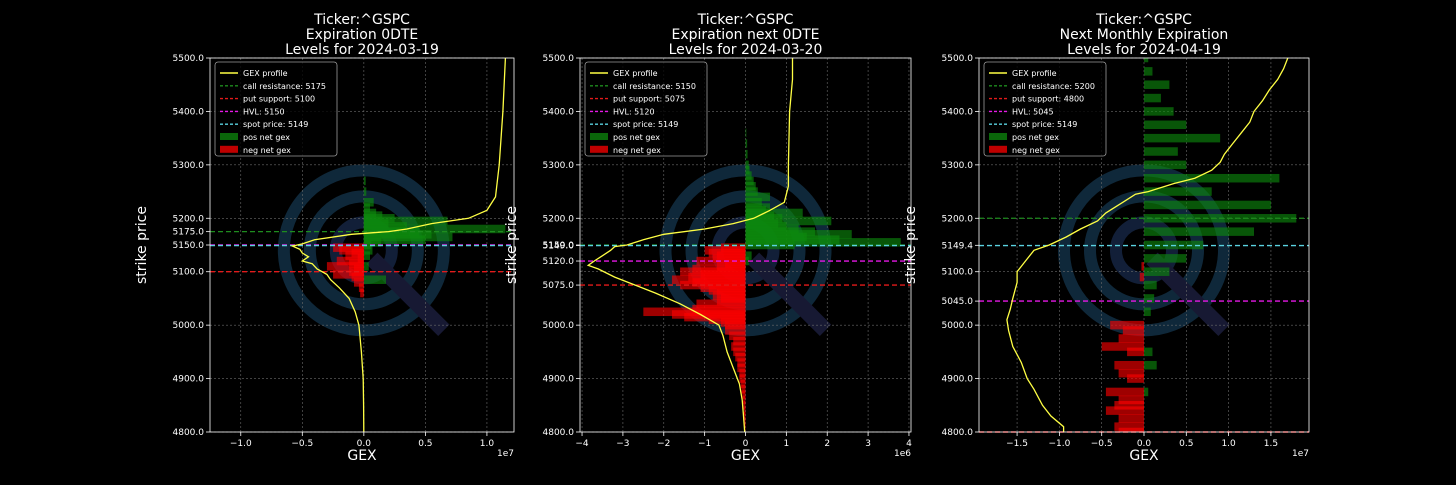 The height and width of the screenshot is (485, 1456). Describe the element at coordinates (302, 444) in the screenshot. I see `x-tick-label: −0.5` at that location.